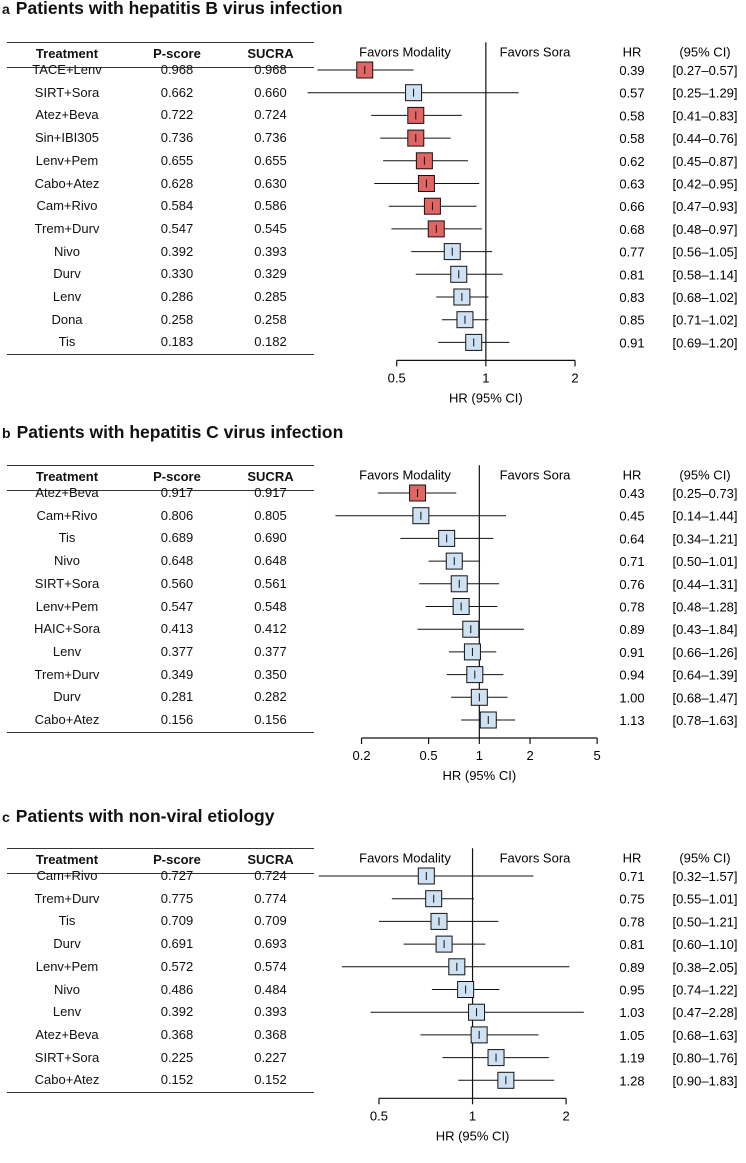  What do you see at coordinates (160, 629) in the screenshot?
I see `table-row: HAIC+Sora 0.413 0.412` at bounding box center [160, 629].